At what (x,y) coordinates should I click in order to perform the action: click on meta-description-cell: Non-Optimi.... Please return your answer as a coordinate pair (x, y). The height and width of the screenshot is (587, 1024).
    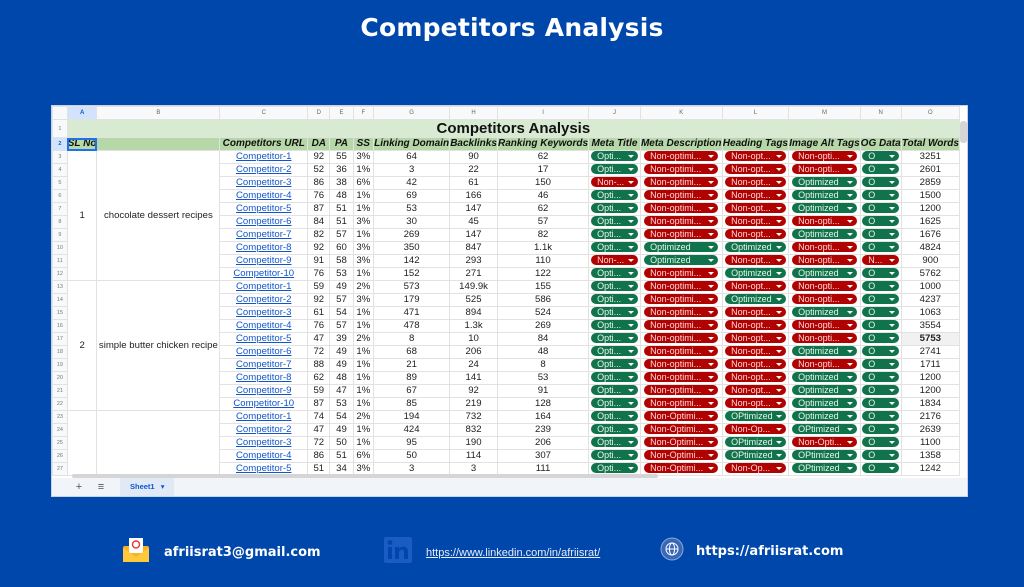
    Looking at the image, I should click on (681, 469).